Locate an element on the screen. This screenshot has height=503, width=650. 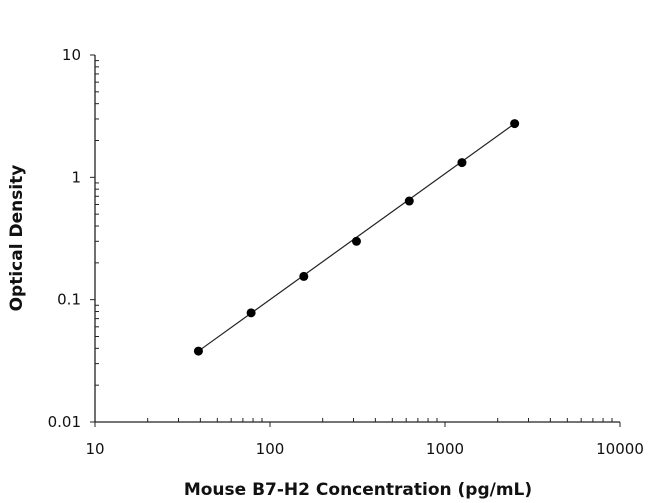
y-tick-label: 10 is located at coordinates (71, 55).